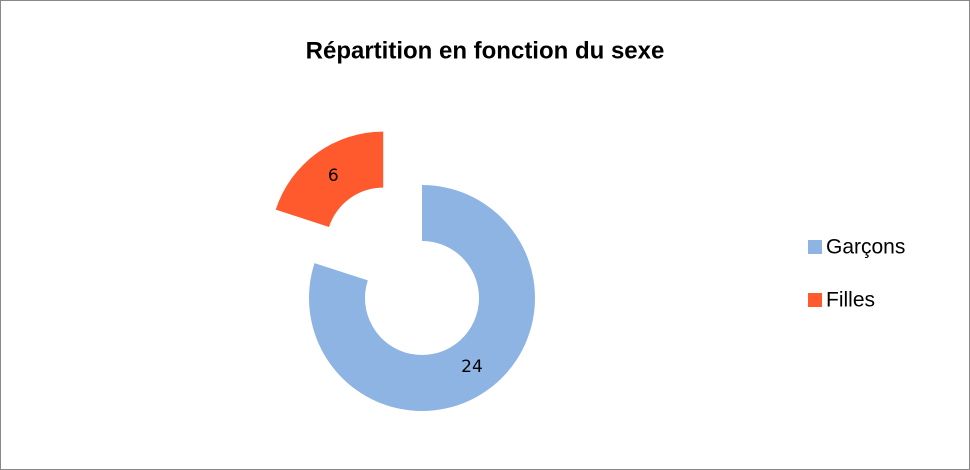 The image size is (970, 470). I want to click on data-label: 6, so click(333, 176).